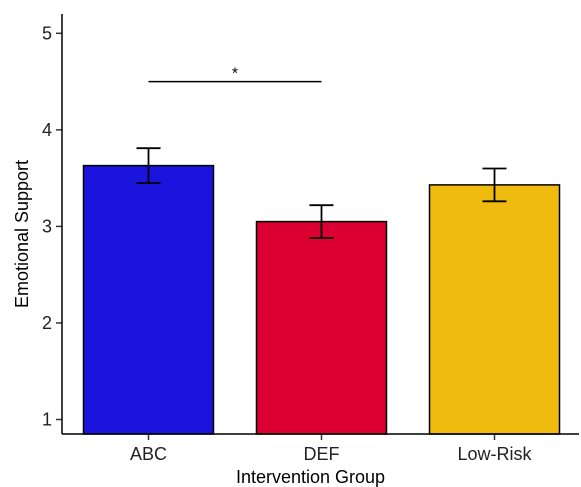 The width and height of the screenshot is (581, 487). Describe the element at coordinates (494, 454) in the screenshot. I see `x-tick-label: Low-Risk` at that location.